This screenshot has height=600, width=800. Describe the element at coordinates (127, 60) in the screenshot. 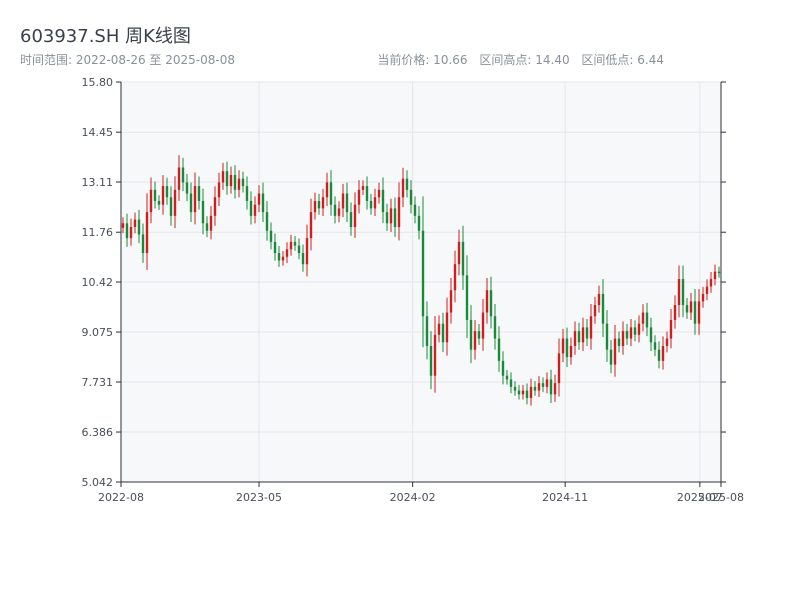

I see `date-range-label: 时间范围: 2022-08-26 至 2025-08-08` at that location.